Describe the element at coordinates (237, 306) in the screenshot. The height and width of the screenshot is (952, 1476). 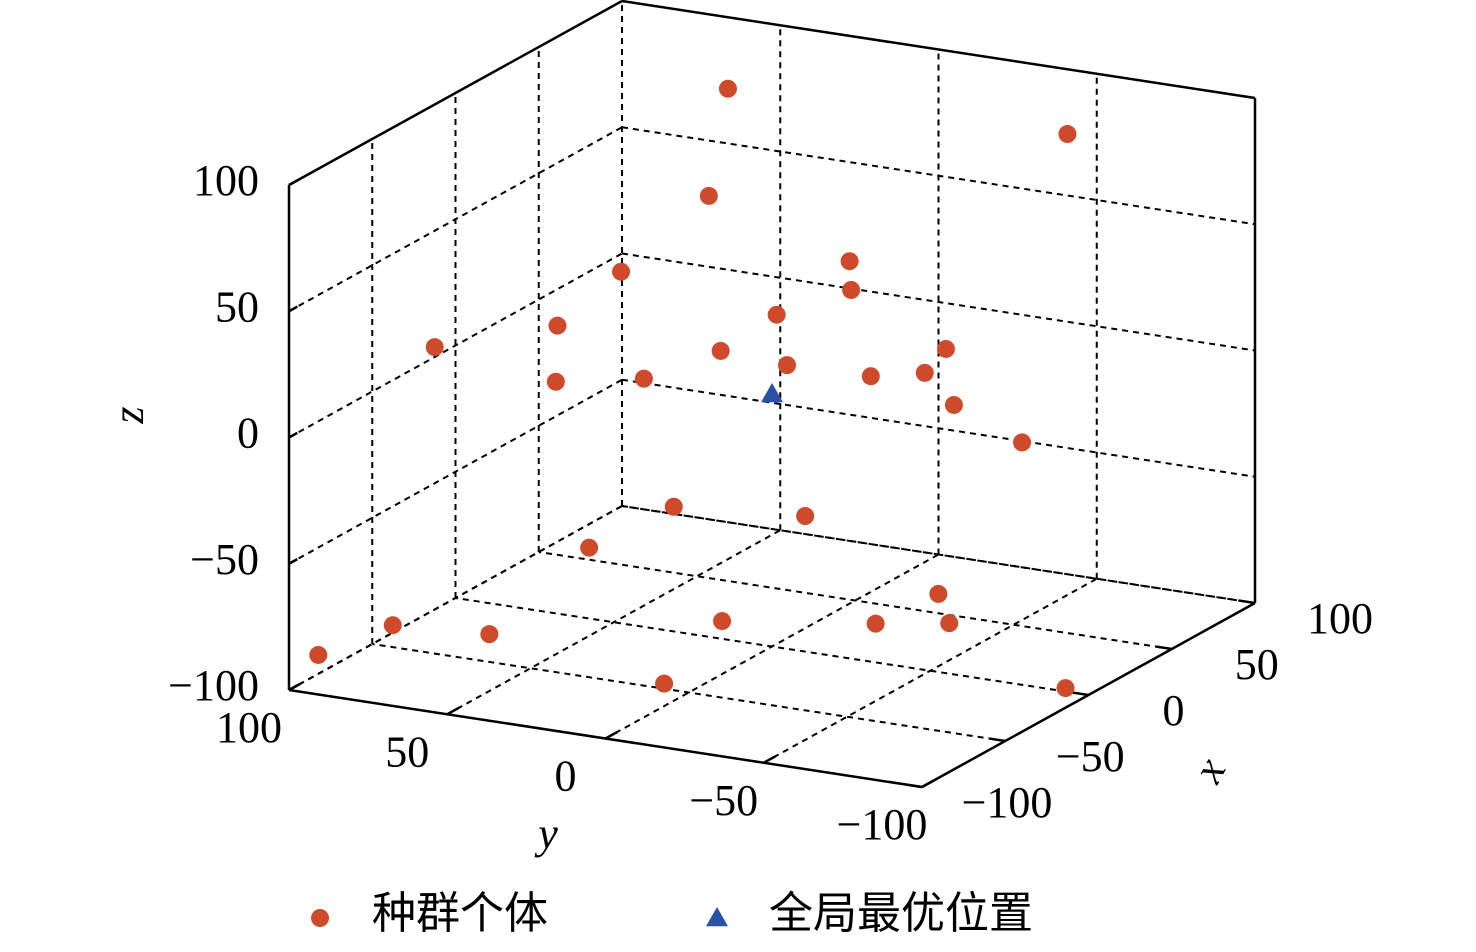
I see `z-tick-label: 50` at that location.